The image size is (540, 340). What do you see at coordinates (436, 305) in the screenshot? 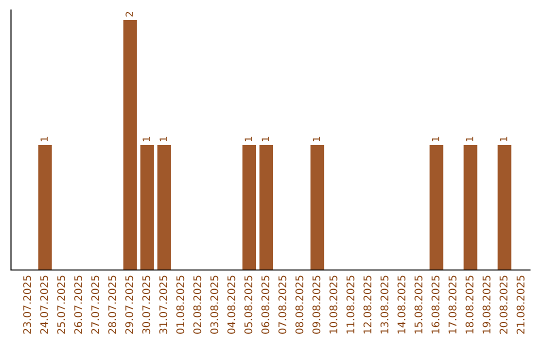
I see `x-tick-label: 16.08.2025` at bounding box center [436, 305].